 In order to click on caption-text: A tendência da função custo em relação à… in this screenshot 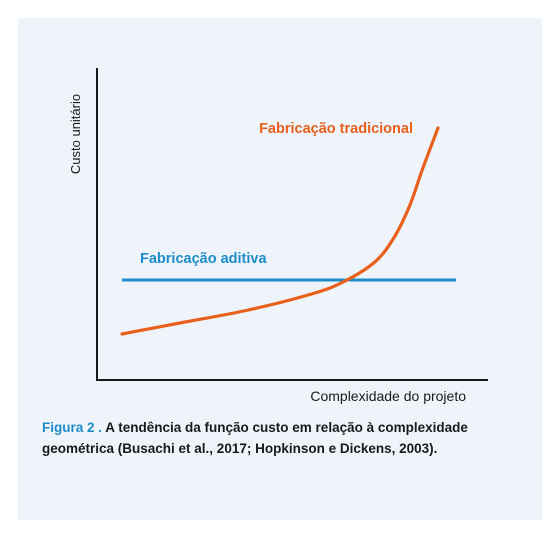, I will do `click(255, 438)`.